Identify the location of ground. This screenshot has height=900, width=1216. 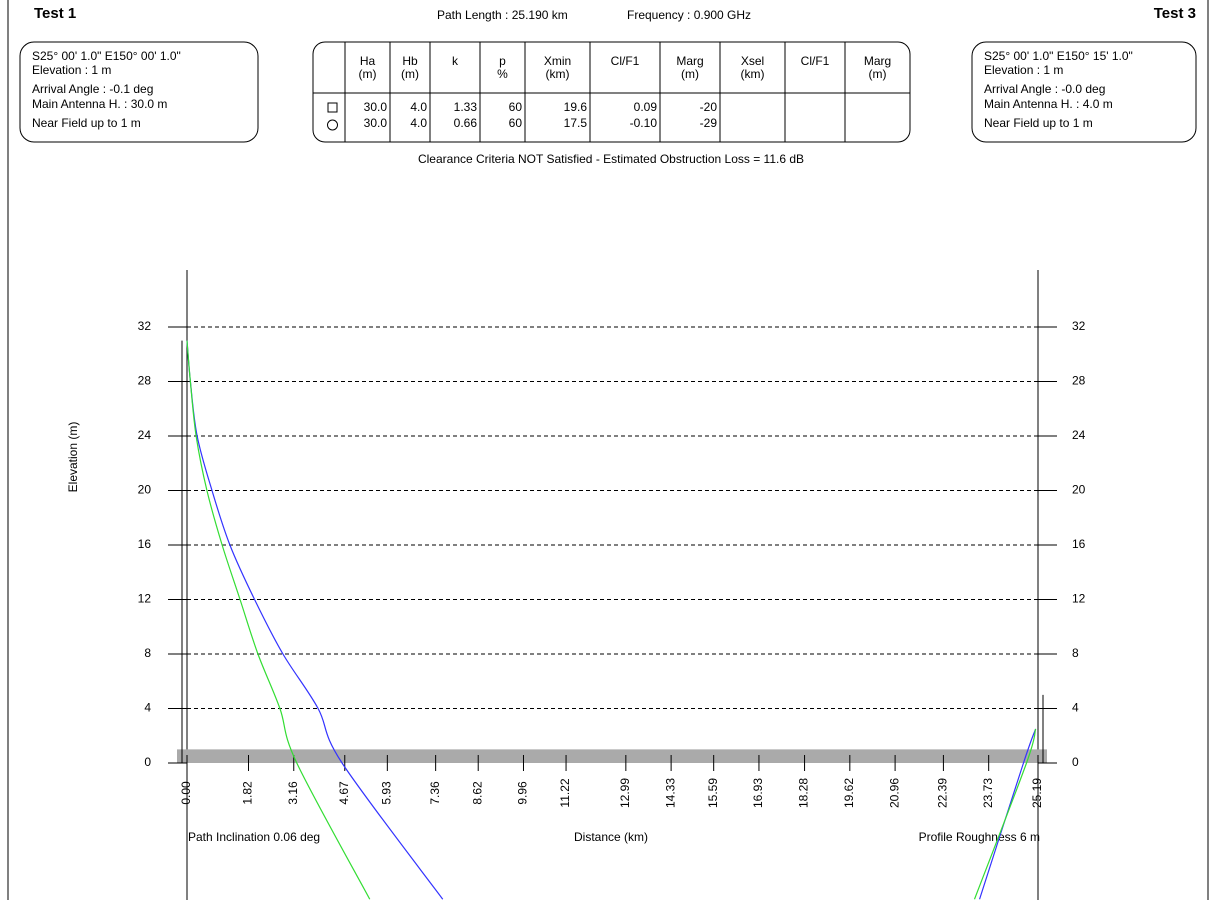
(612, 756).